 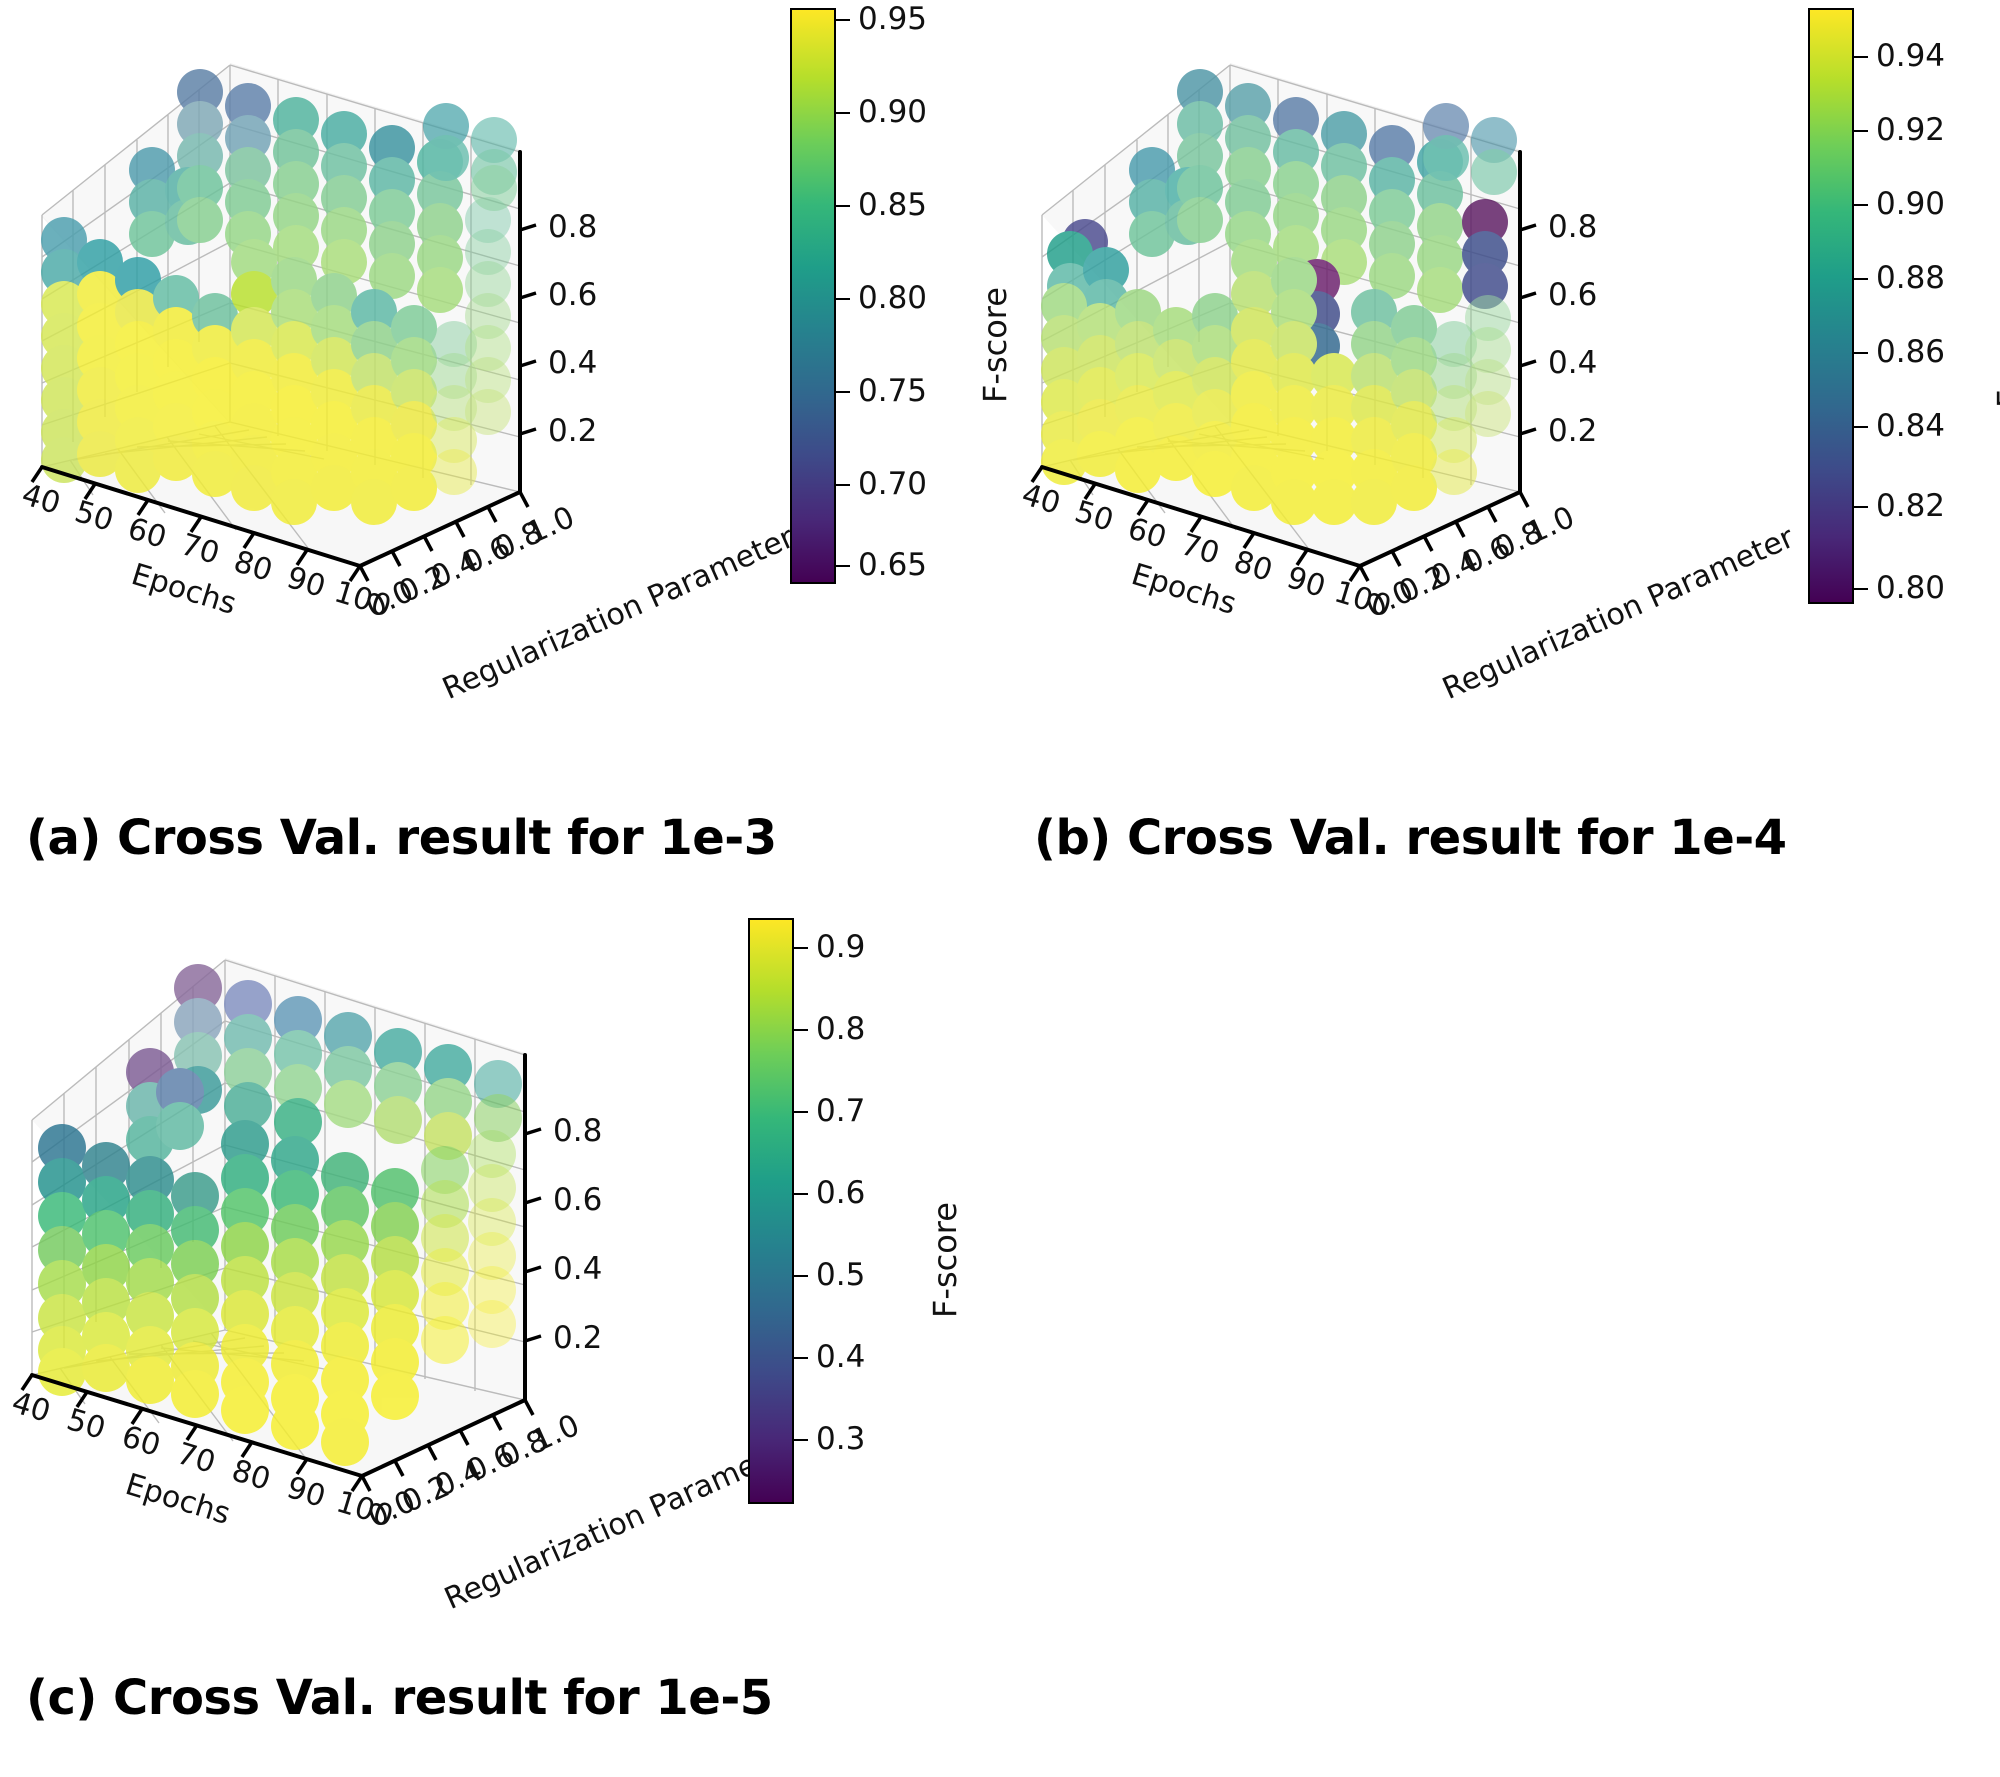 I want to click on axis-spines-a, so click(x=281, y=359).